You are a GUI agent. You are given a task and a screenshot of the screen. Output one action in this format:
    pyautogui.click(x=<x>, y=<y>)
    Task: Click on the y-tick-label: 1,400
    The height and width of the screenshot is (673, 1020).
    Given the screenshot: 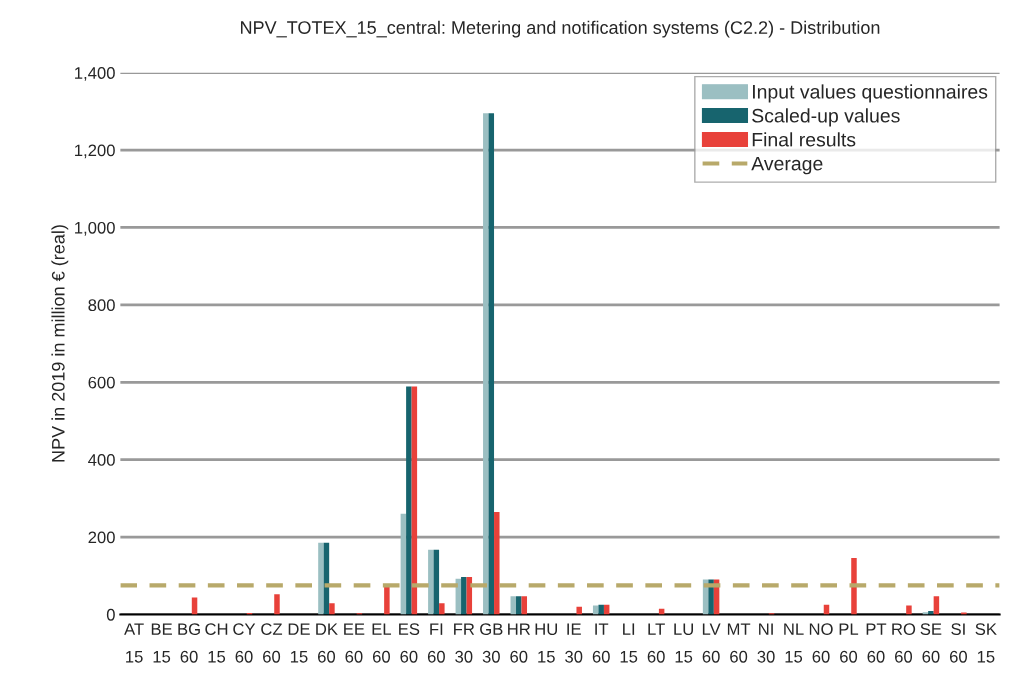 What is the action you would take?
    pyautogui.click(x=95, y=74)
    